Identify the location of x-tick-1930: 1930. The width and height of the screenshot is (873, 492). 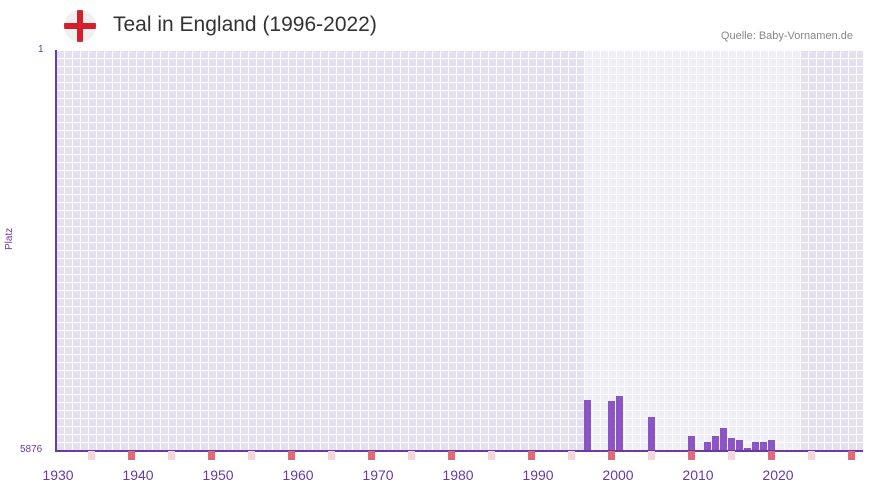
(58, 475).